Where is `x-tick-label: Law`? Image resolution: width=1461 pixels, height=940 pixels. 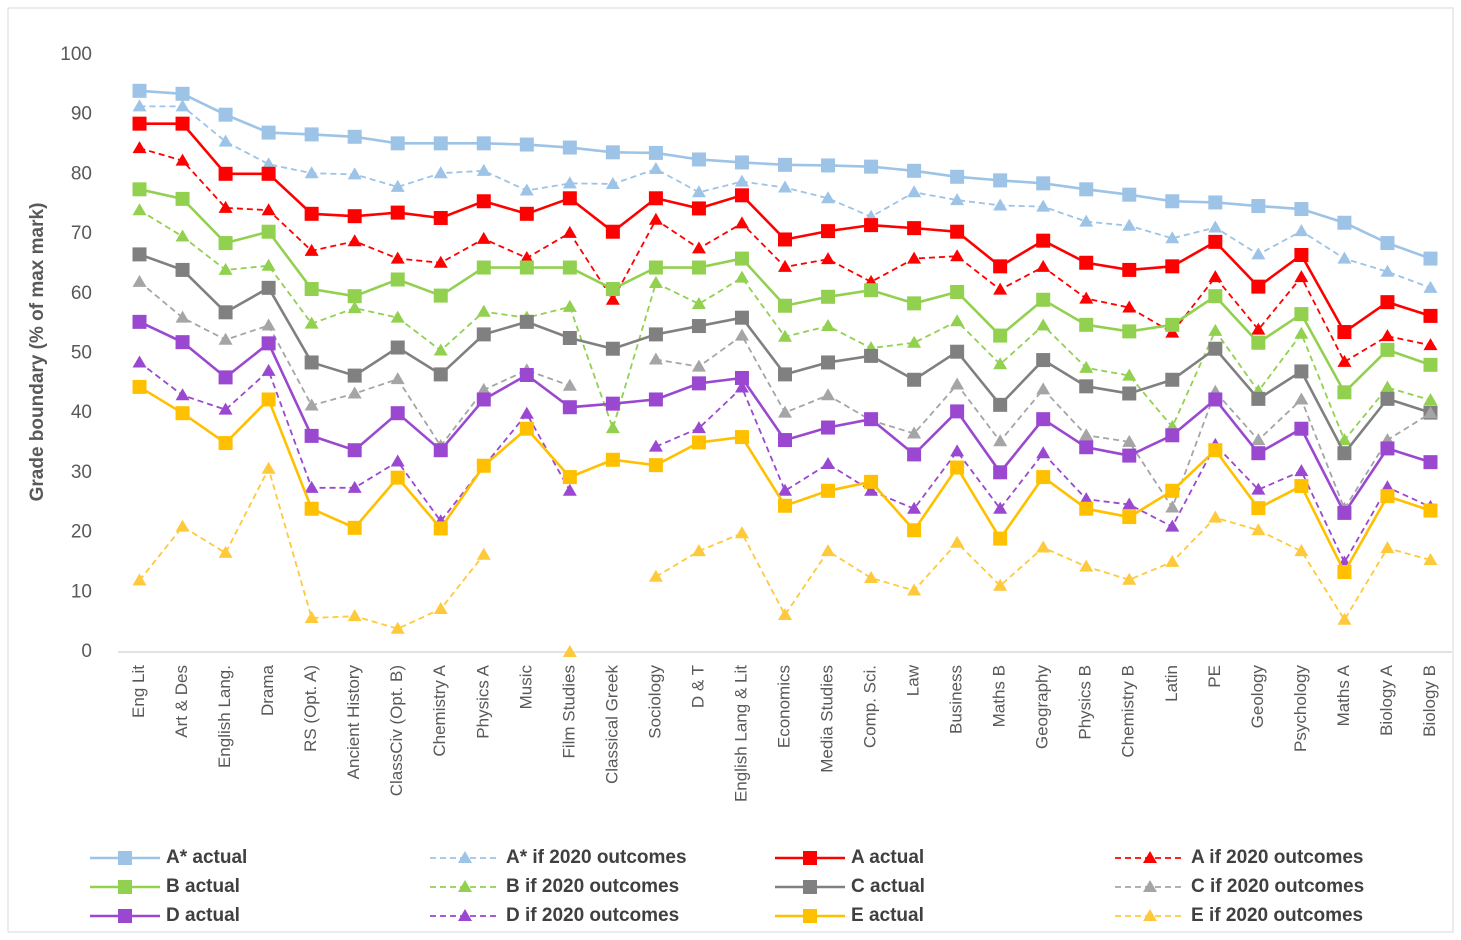
x-tick-label: Law is located at coordinates (913, 680).